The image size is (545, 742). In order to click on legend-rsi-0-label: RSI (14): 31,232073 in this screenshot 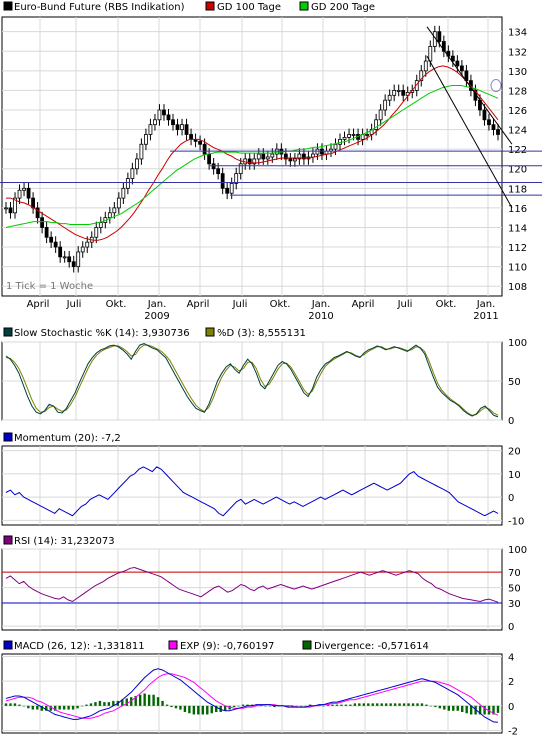, I will do `click(64, 541)`.